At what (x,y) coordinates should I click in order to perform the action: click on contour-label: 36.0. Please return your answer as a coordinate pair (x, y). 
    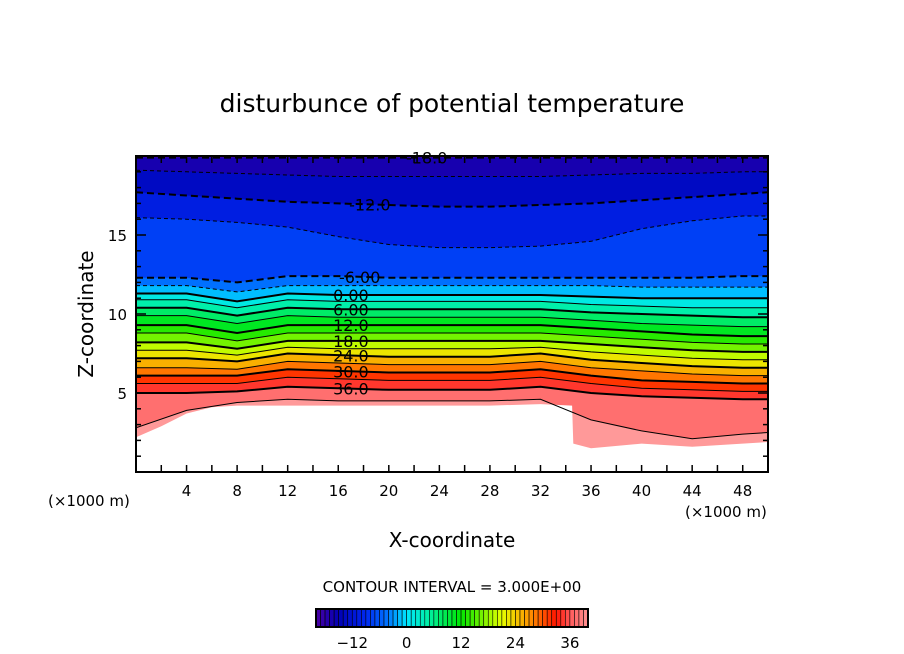
    Looking at the image, I should click on (351, 389).